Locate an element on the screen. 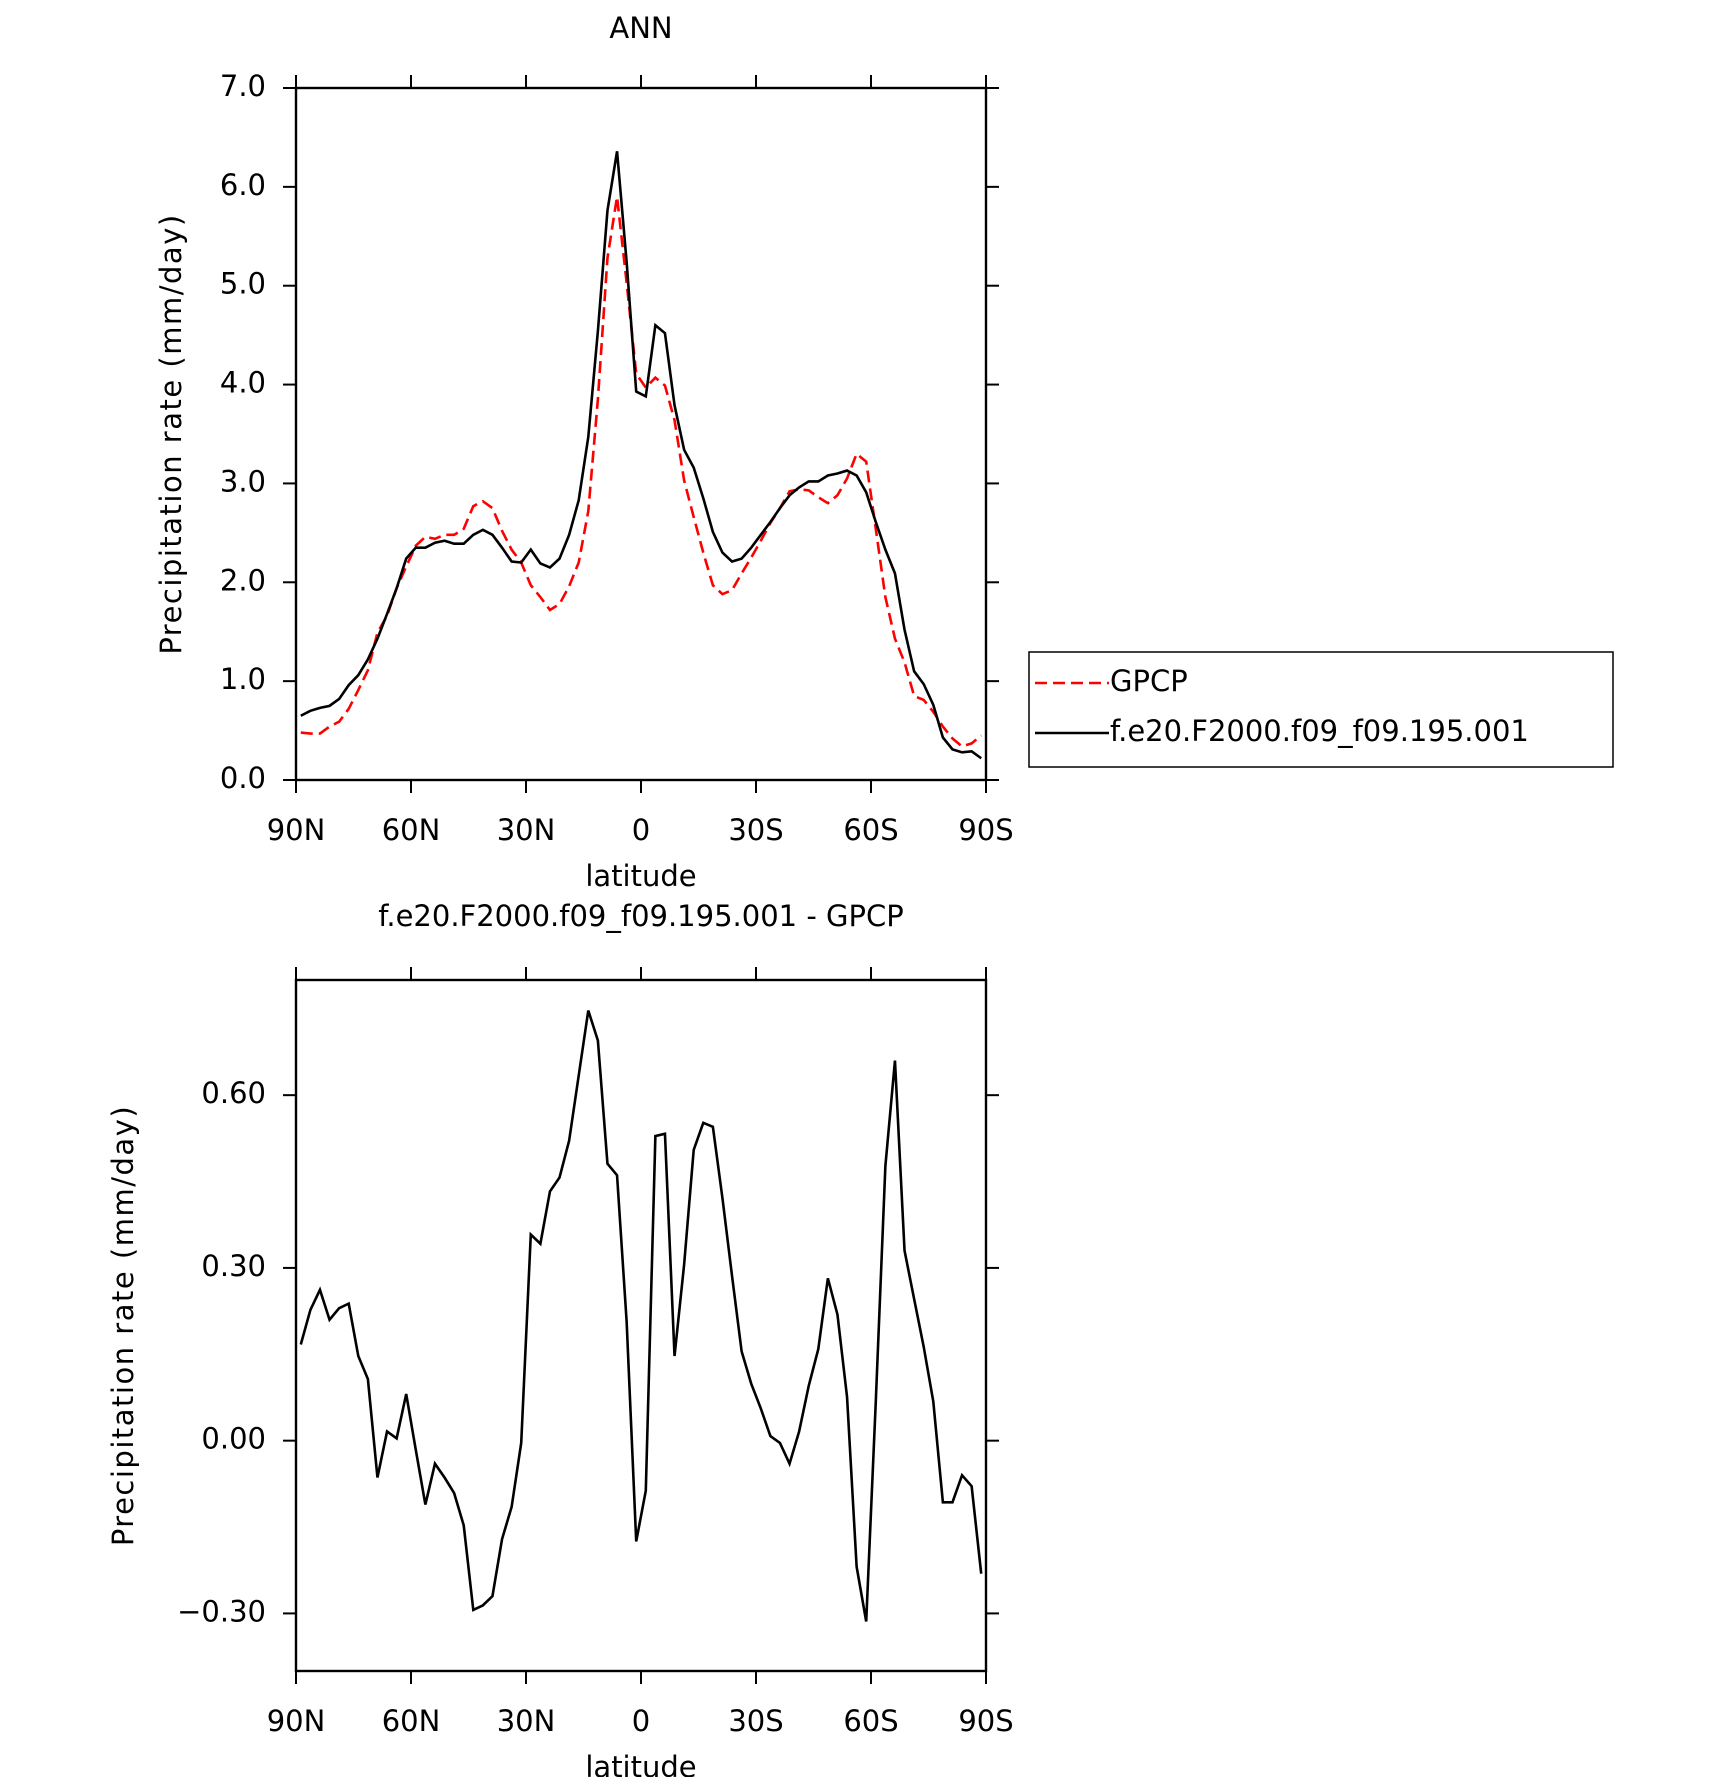 This screenshot has height=1777, width=1710. y-tick-label: 2.0 is located at coordinates (243, 580).